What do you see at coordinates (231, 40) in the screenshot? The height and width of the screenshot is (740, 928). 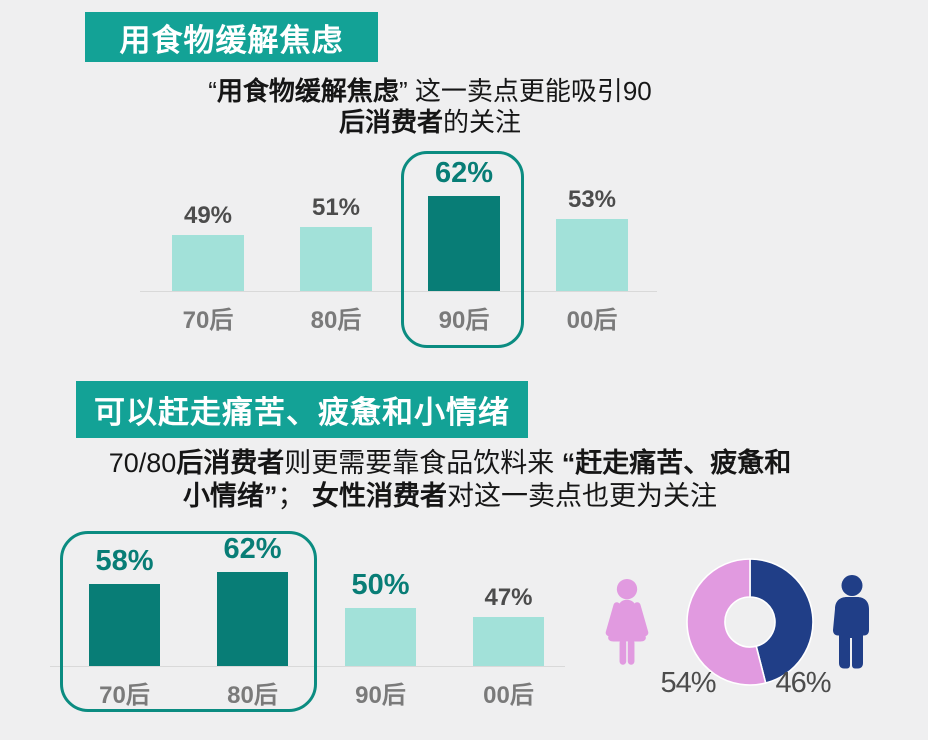 I see `section1-header-text: 用食物缓解焦虑` at bounding box center [231, 40].